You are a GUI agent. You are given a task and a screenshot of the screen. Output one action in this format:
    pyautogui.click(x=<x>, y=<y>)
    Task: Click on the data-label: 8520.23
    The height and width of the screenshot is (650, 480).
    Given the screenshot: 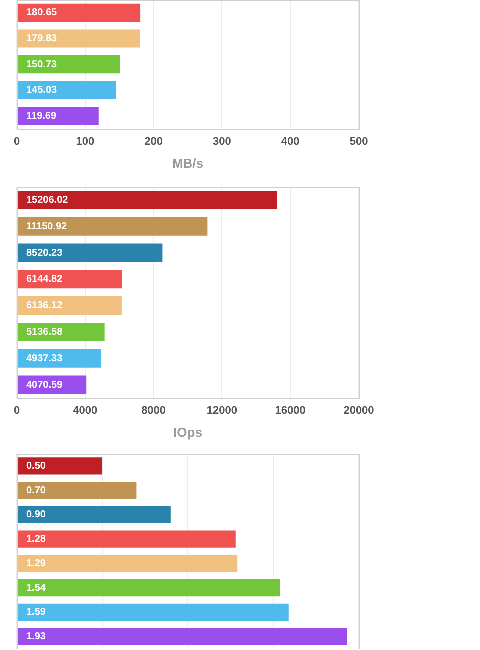 What is the action you would take?
    pyautogui.click(x=45, y=253)
    